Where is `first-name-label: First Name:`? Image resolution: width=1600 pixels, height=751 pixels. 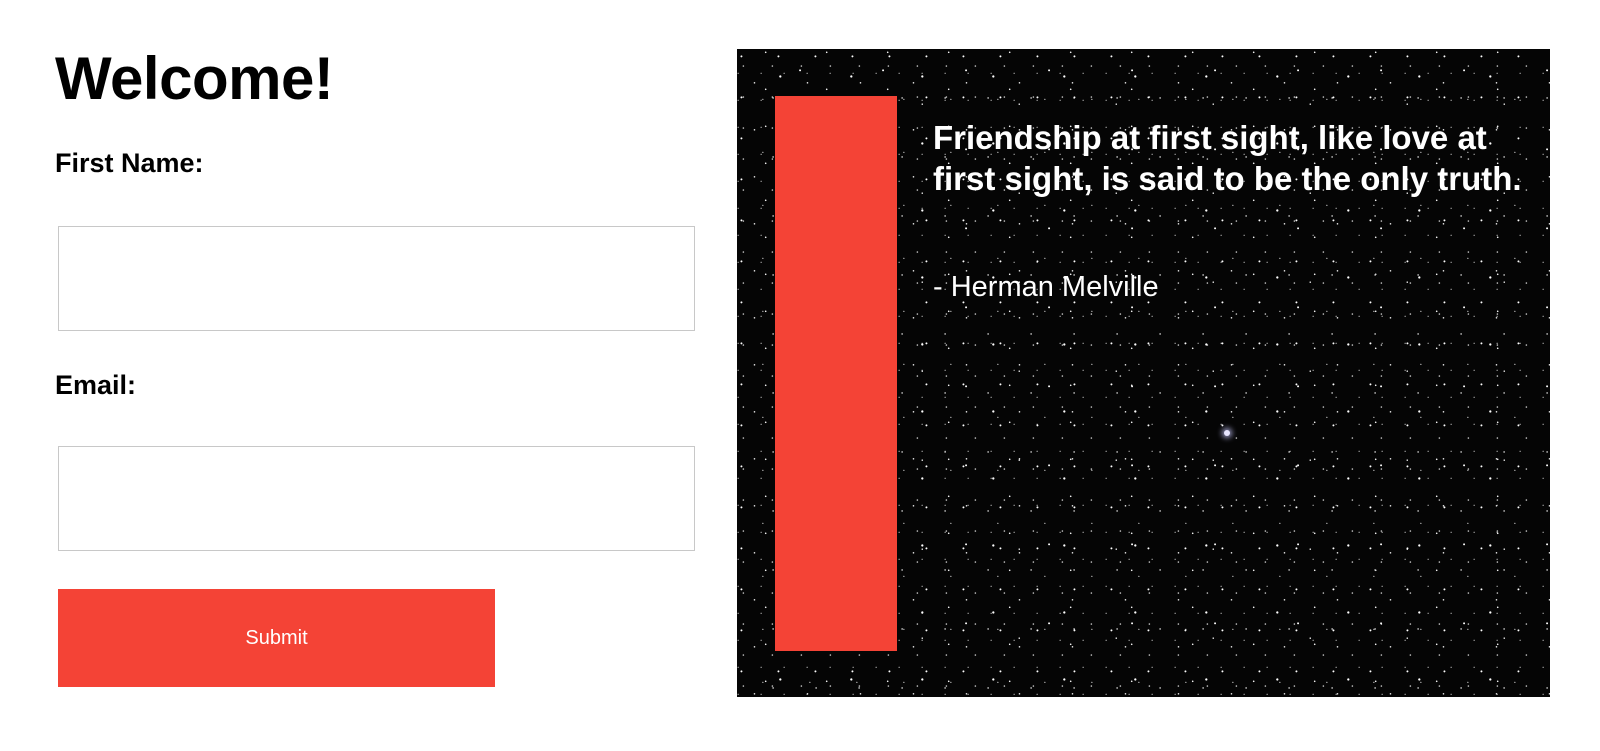 first-name-label: First Name: is located at coordinates (129, 163).